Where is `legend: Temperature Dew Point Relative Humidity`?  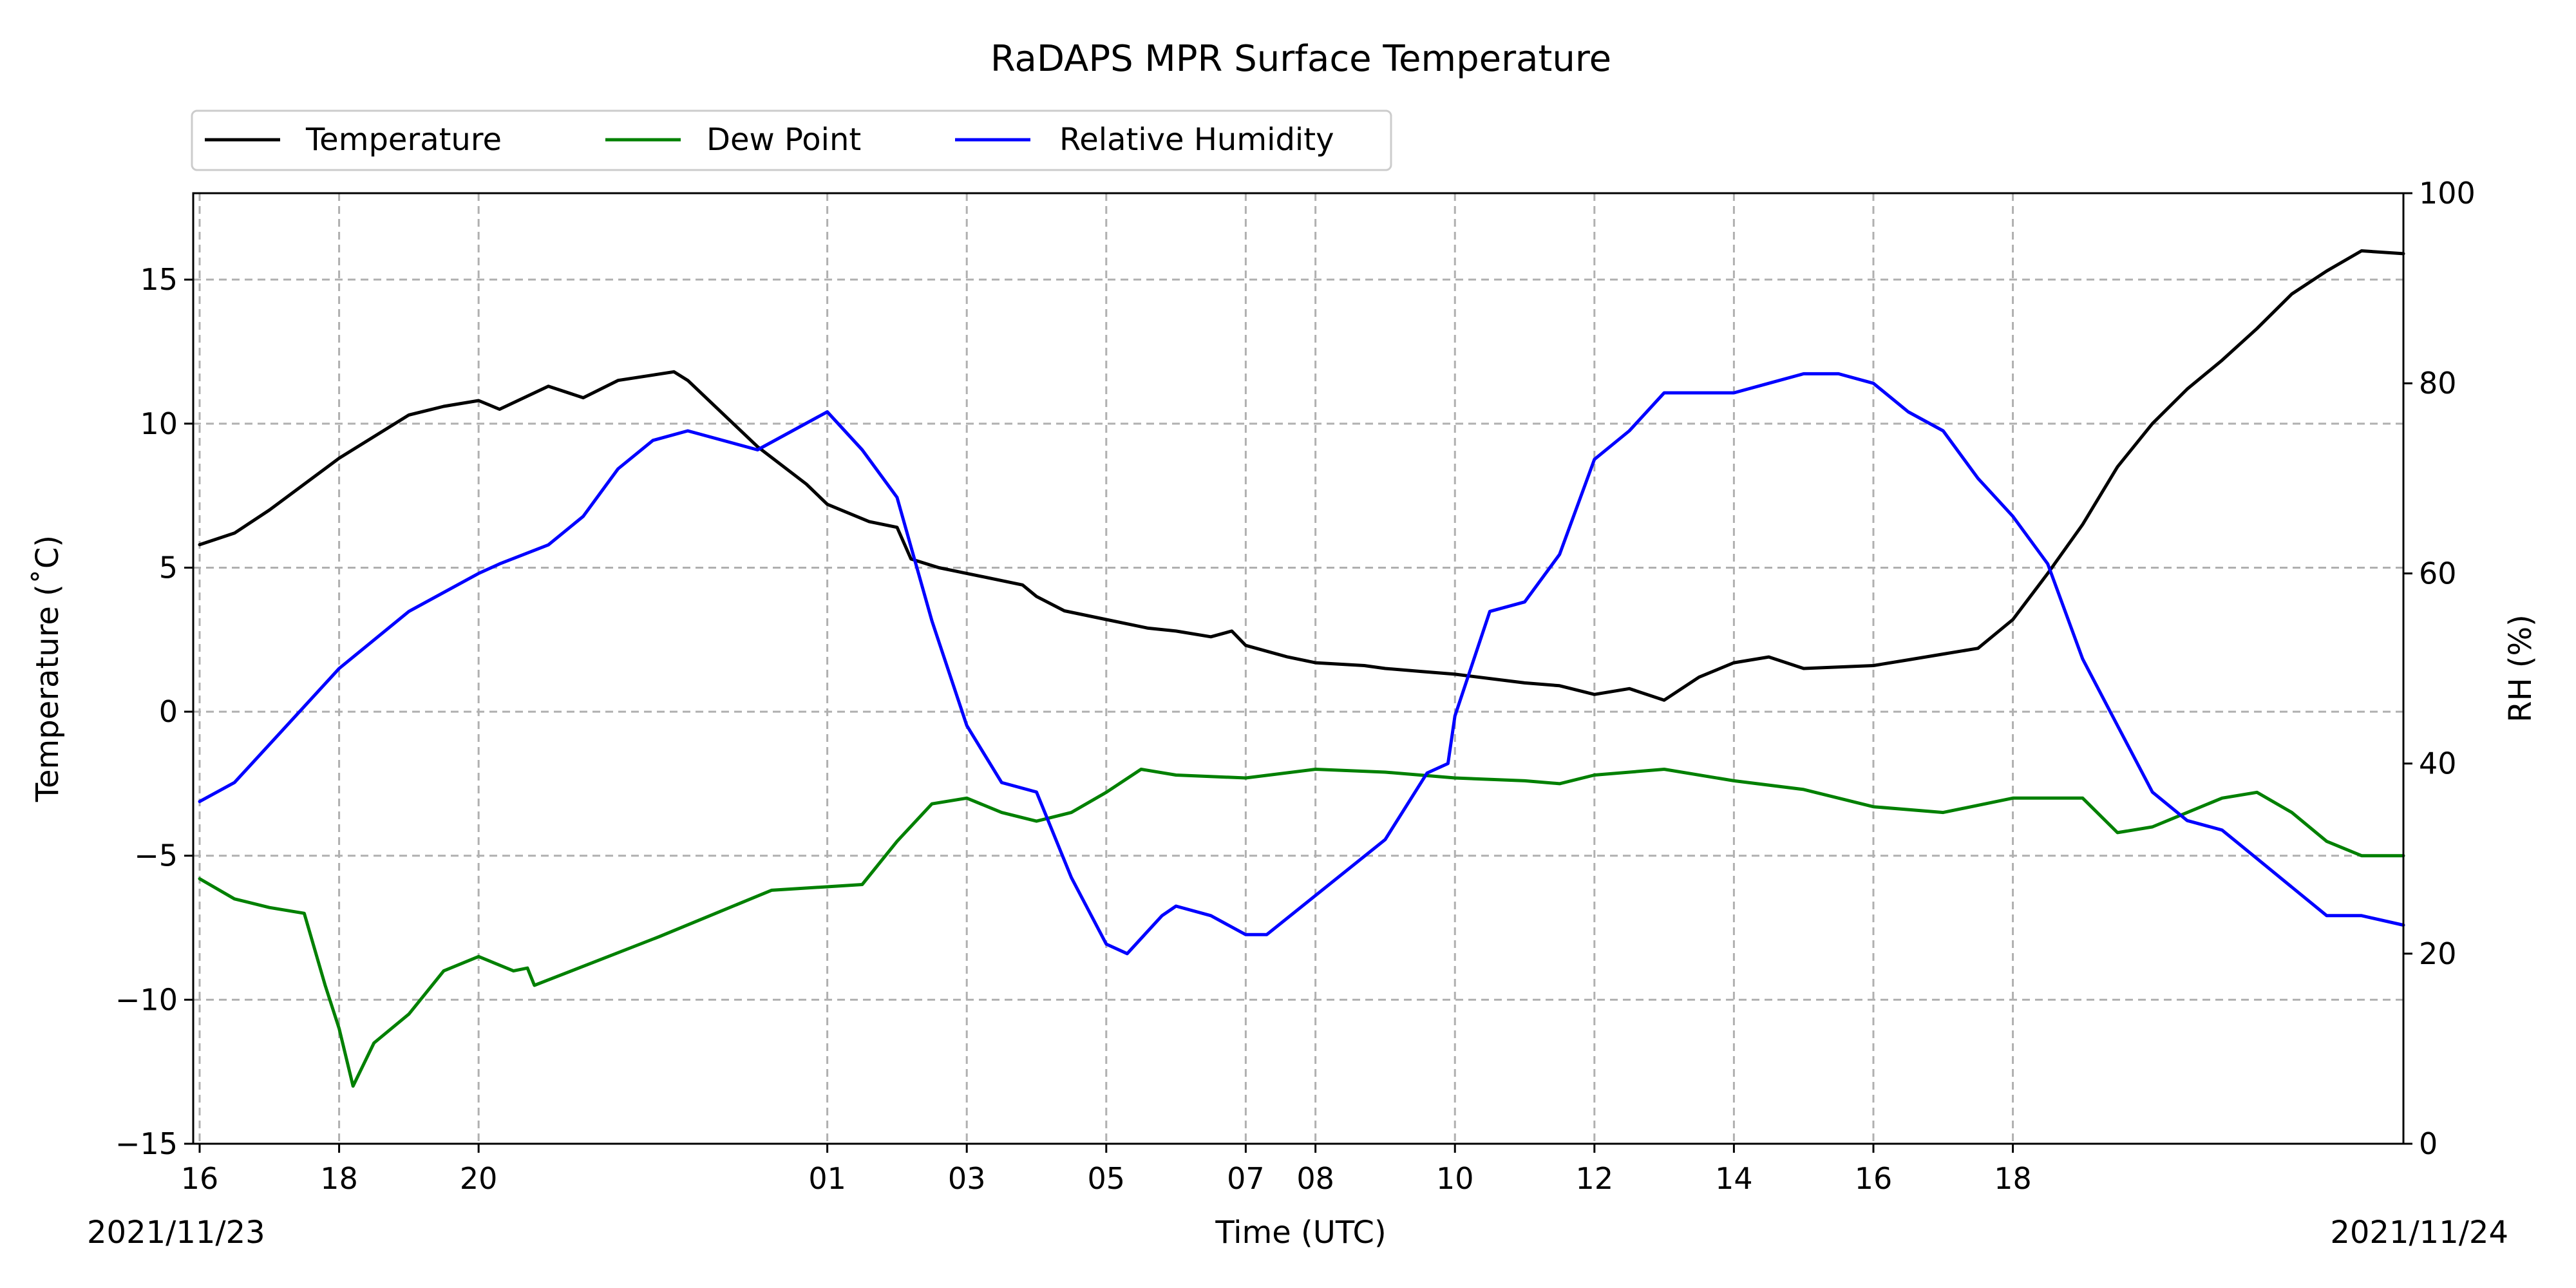
legend: Temperature Dew Point Relative Humidity is located at coordinates (791, 140).